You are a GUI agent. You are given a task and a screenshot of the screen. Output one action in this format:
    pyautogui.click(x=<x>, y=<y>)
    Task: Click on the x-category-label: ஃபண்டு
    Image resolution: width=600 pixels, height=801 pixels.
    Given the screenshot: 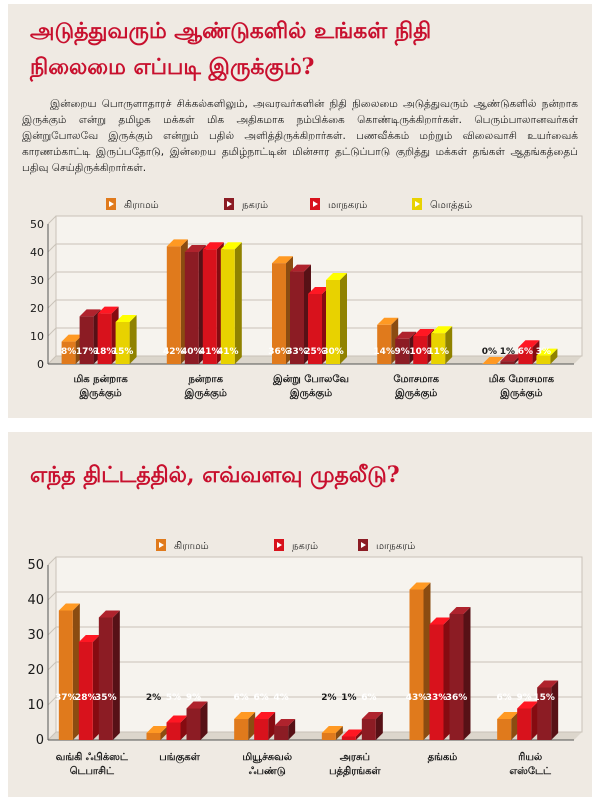 What is the action you would take?
    pyautogui.click(x=267, y=771)
    